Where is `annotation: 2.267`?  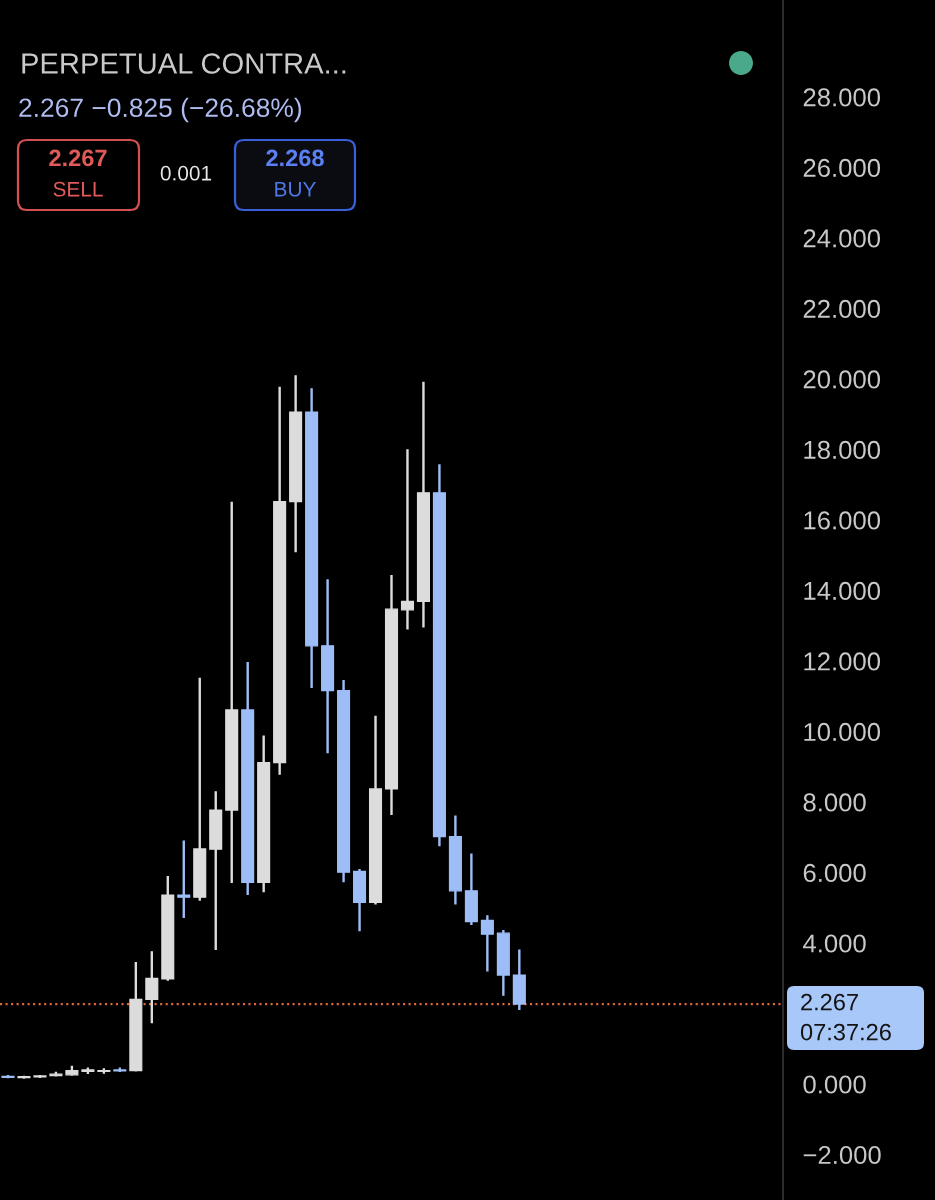 annotation: 2.267 is located at coordinates (78, 158).